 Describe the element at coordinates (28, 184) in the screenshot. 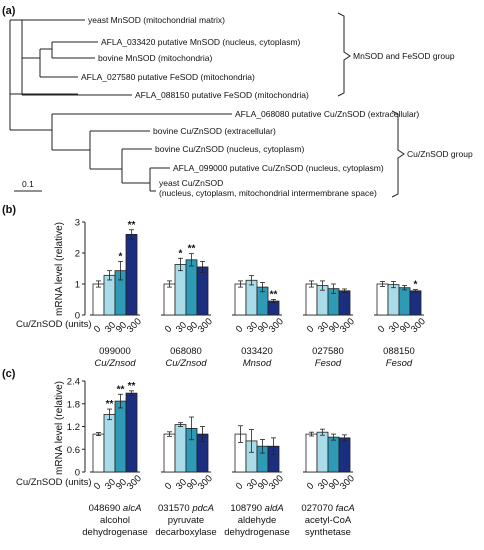

I see `scale-bar-label: 0.1` at that location.